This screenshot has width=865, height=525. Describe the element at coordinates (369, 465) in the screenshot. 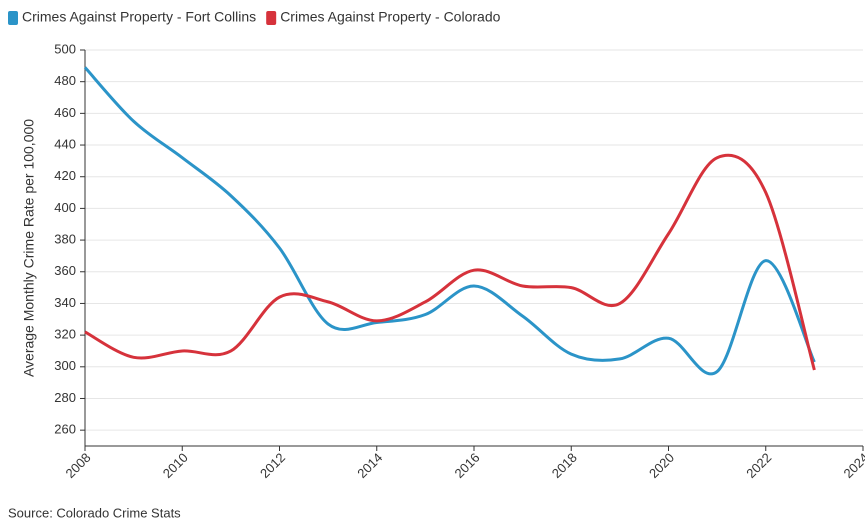

I see `x-tick-label: 2014` at that location.